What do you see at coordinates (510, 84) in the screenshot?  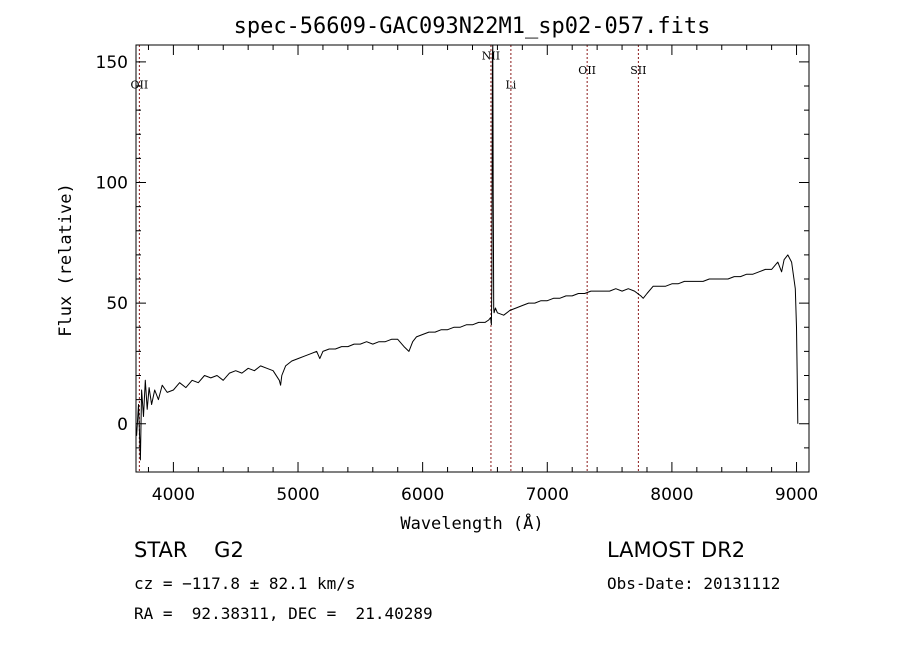 I see `spectral-line-label: Li` at bounding box center [510, 84].